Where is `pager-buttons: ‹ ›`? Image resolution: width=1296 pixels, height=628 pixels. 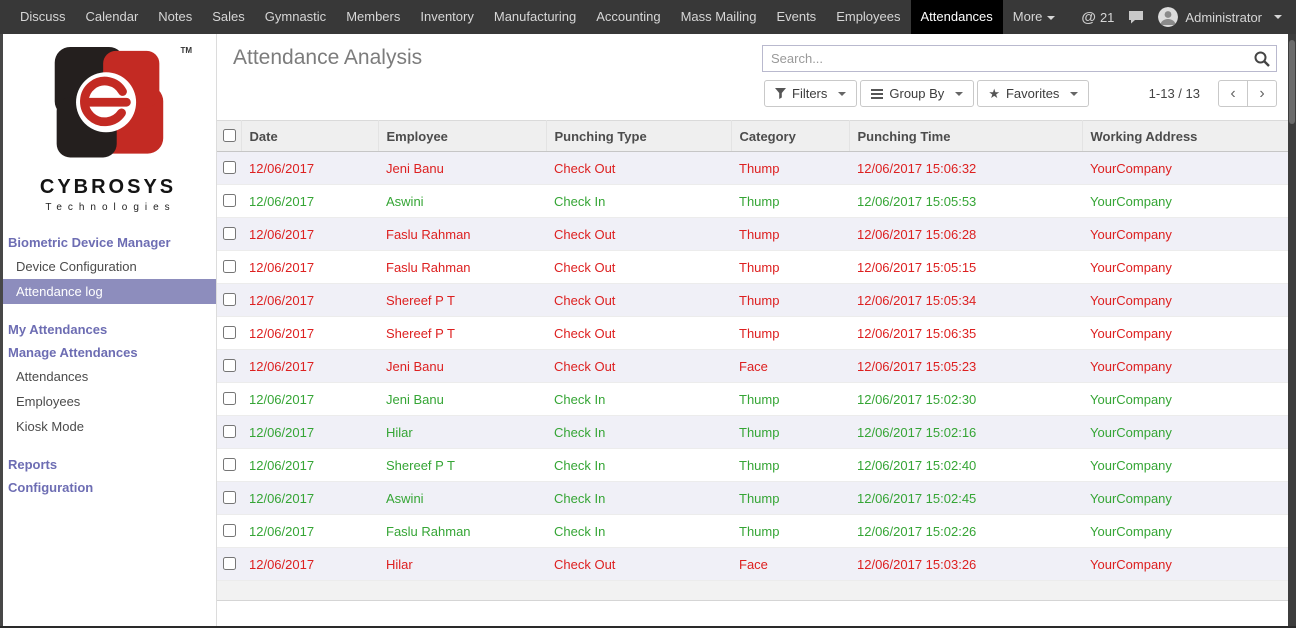 pager-buttons: ‹ › is located at coordinates (1247, 93).